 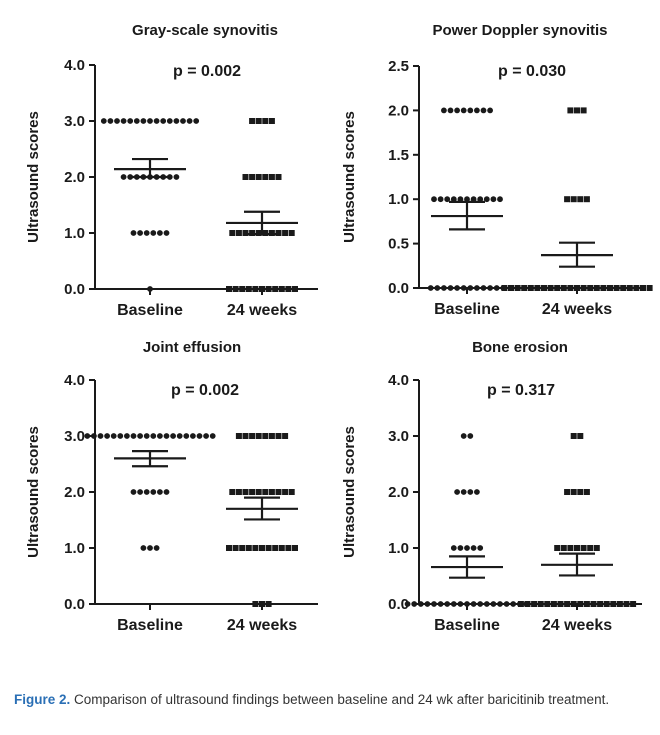 I want to click on panel3-y-tick-label: 4.0, so click(x=74, y=380).